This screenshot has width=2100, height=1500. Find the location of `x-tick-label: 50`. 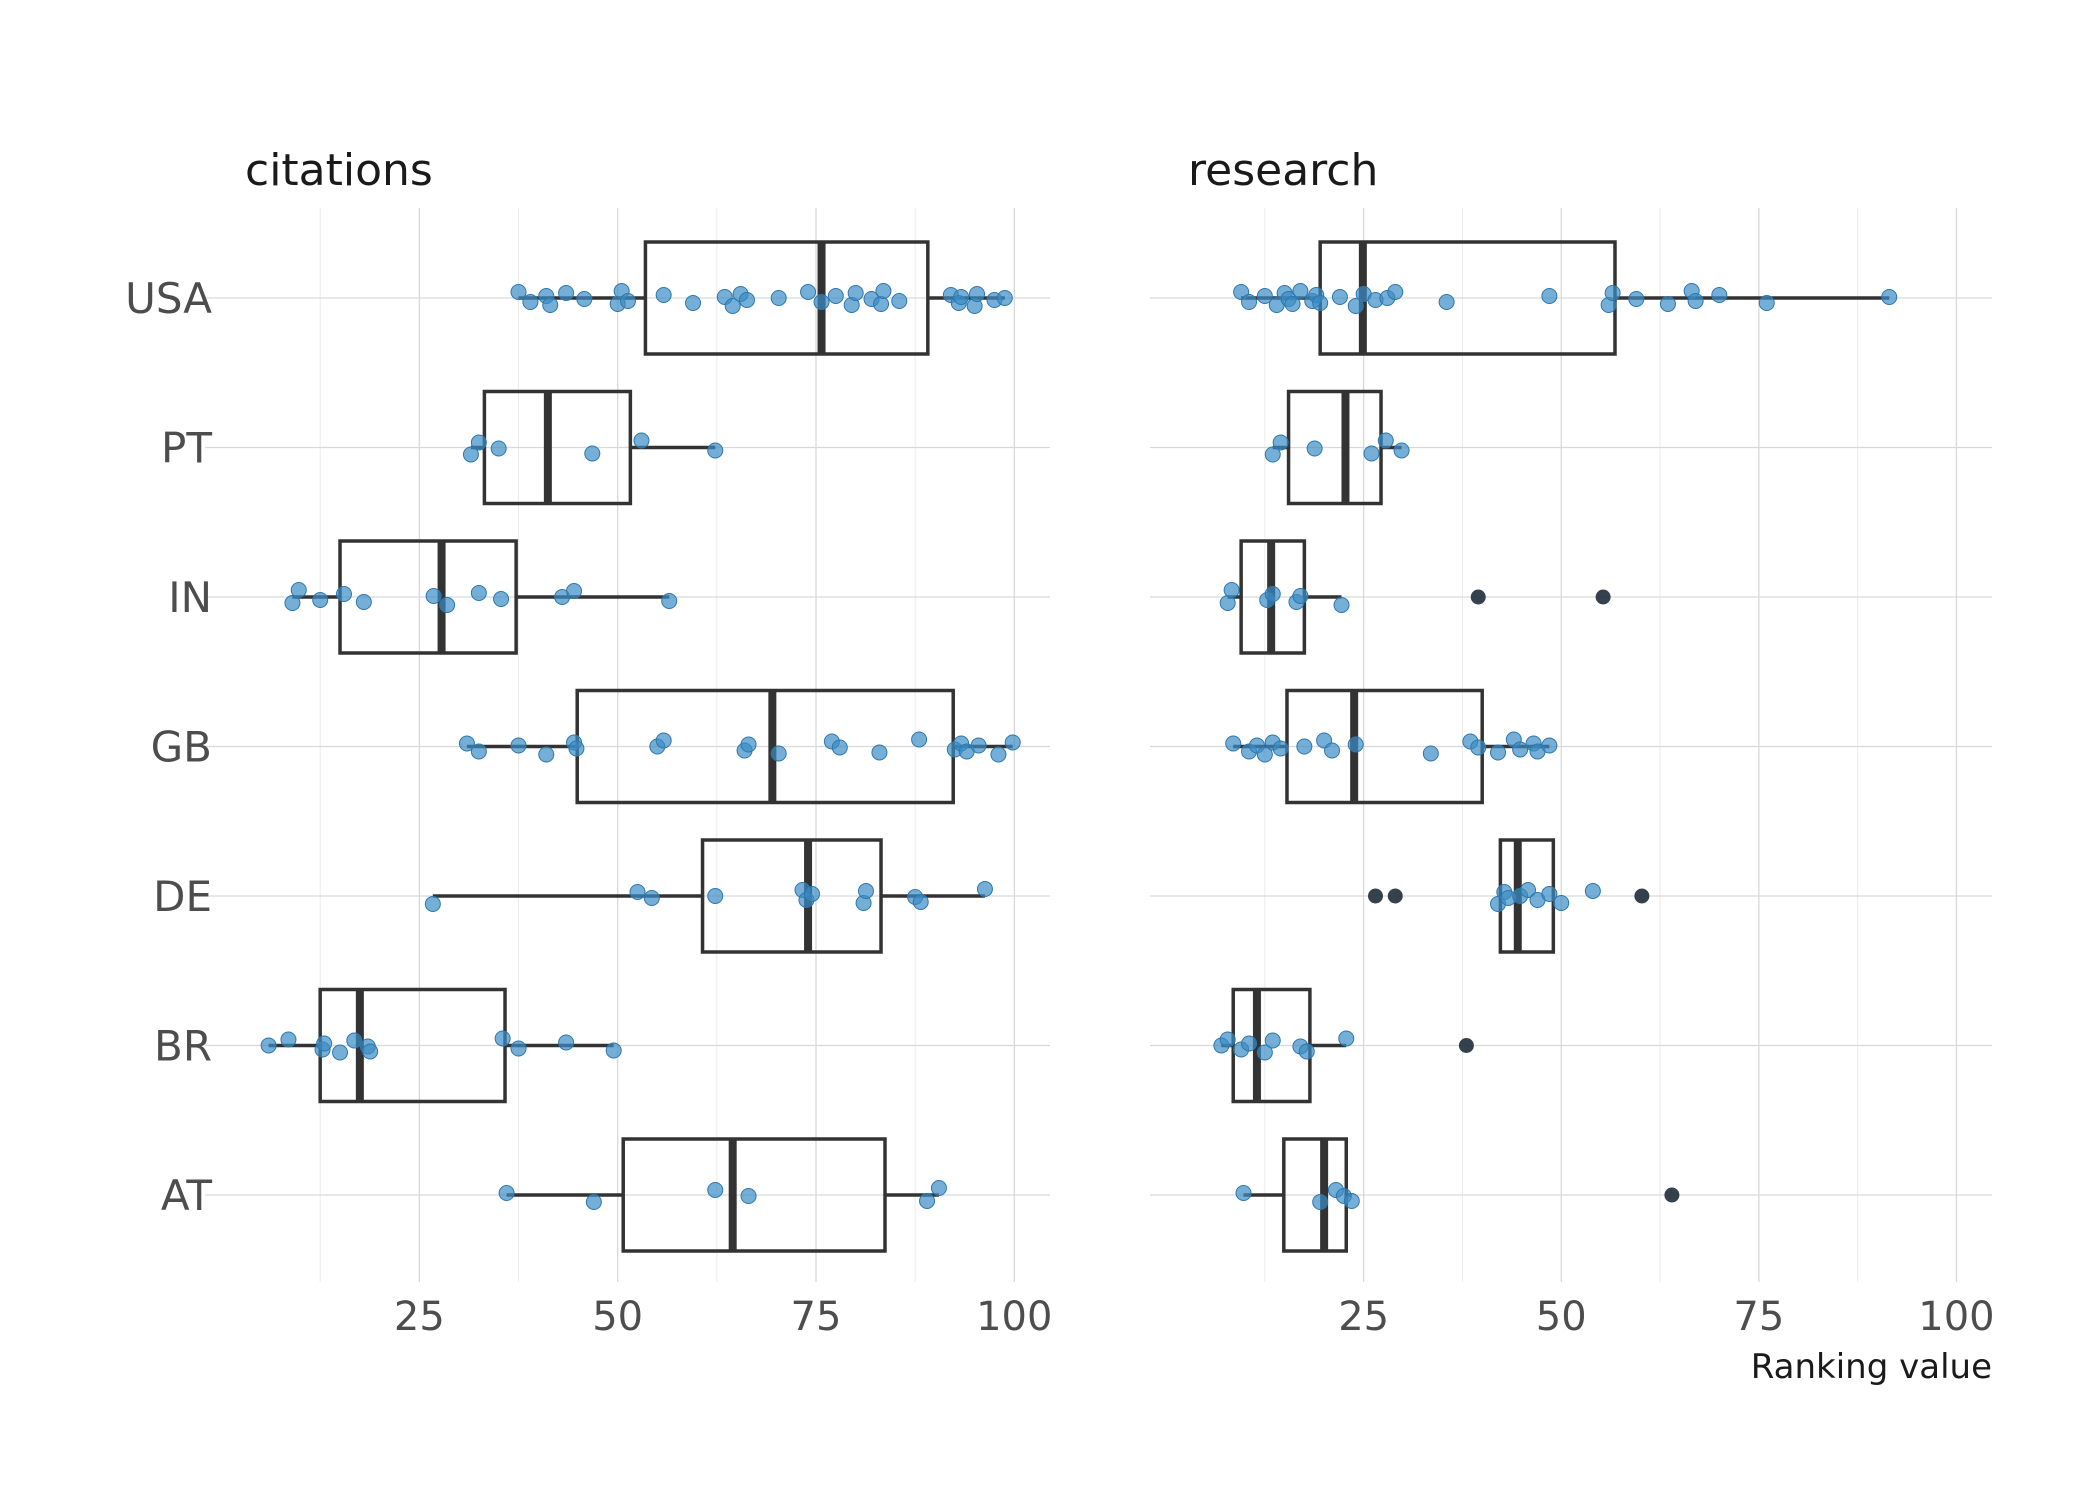

x-tick-label: 50 is located at coordinates (617, 1317).